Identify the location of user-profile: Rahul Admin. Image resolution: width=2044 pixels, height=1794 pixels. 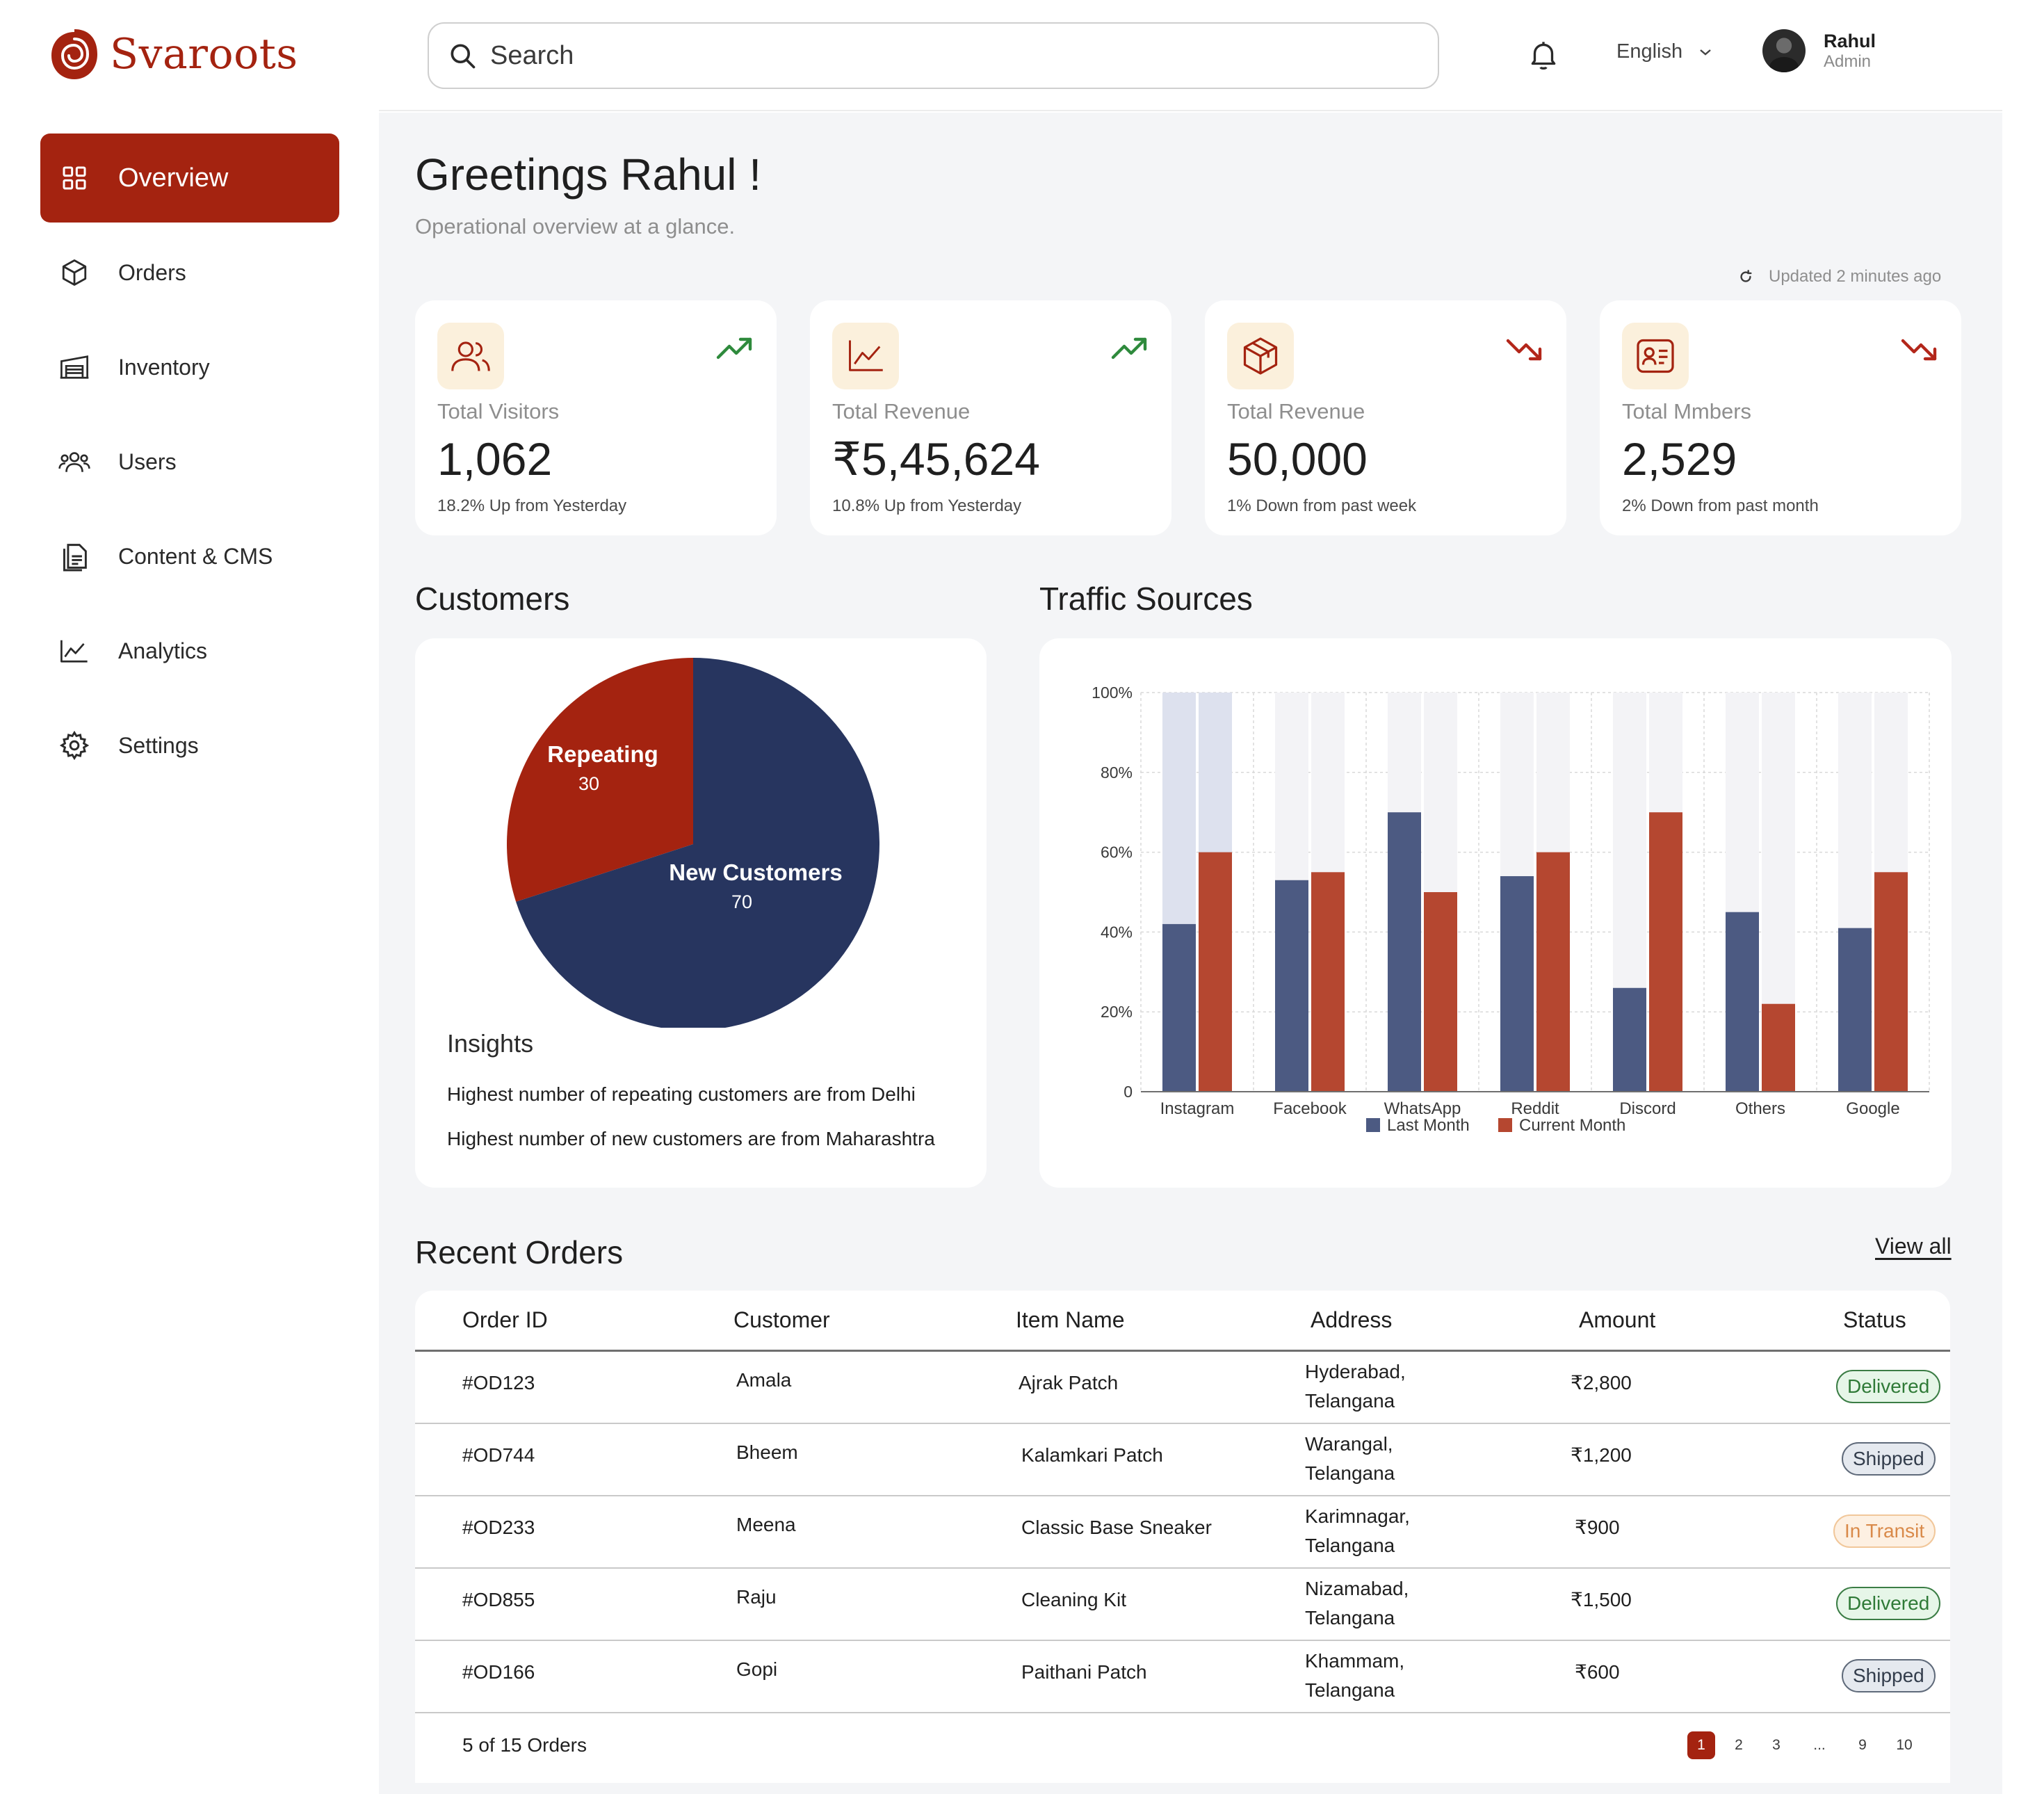
(1819, 50).